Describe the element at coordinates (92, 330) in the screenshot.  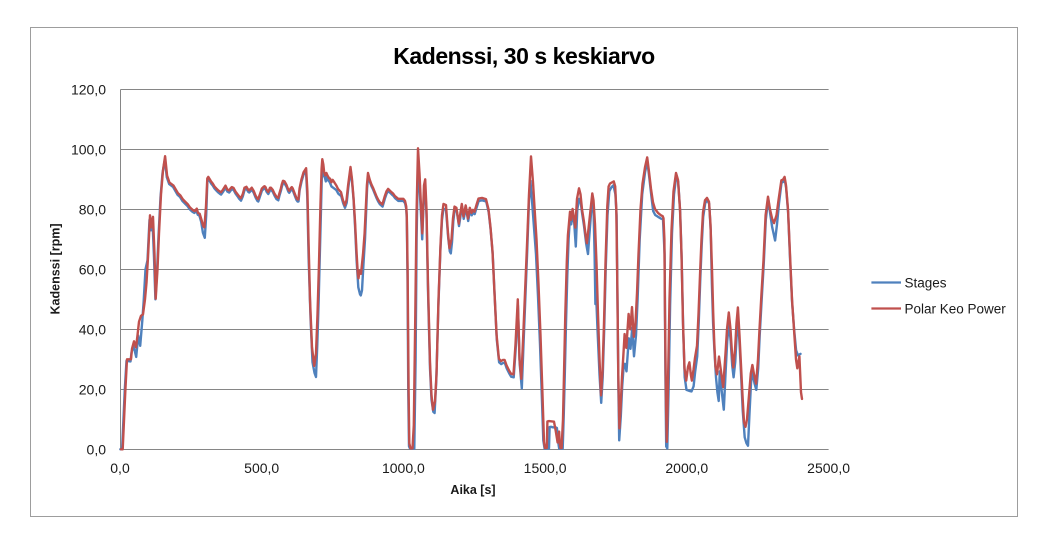
I see `svg-text: 40,0` at that location.